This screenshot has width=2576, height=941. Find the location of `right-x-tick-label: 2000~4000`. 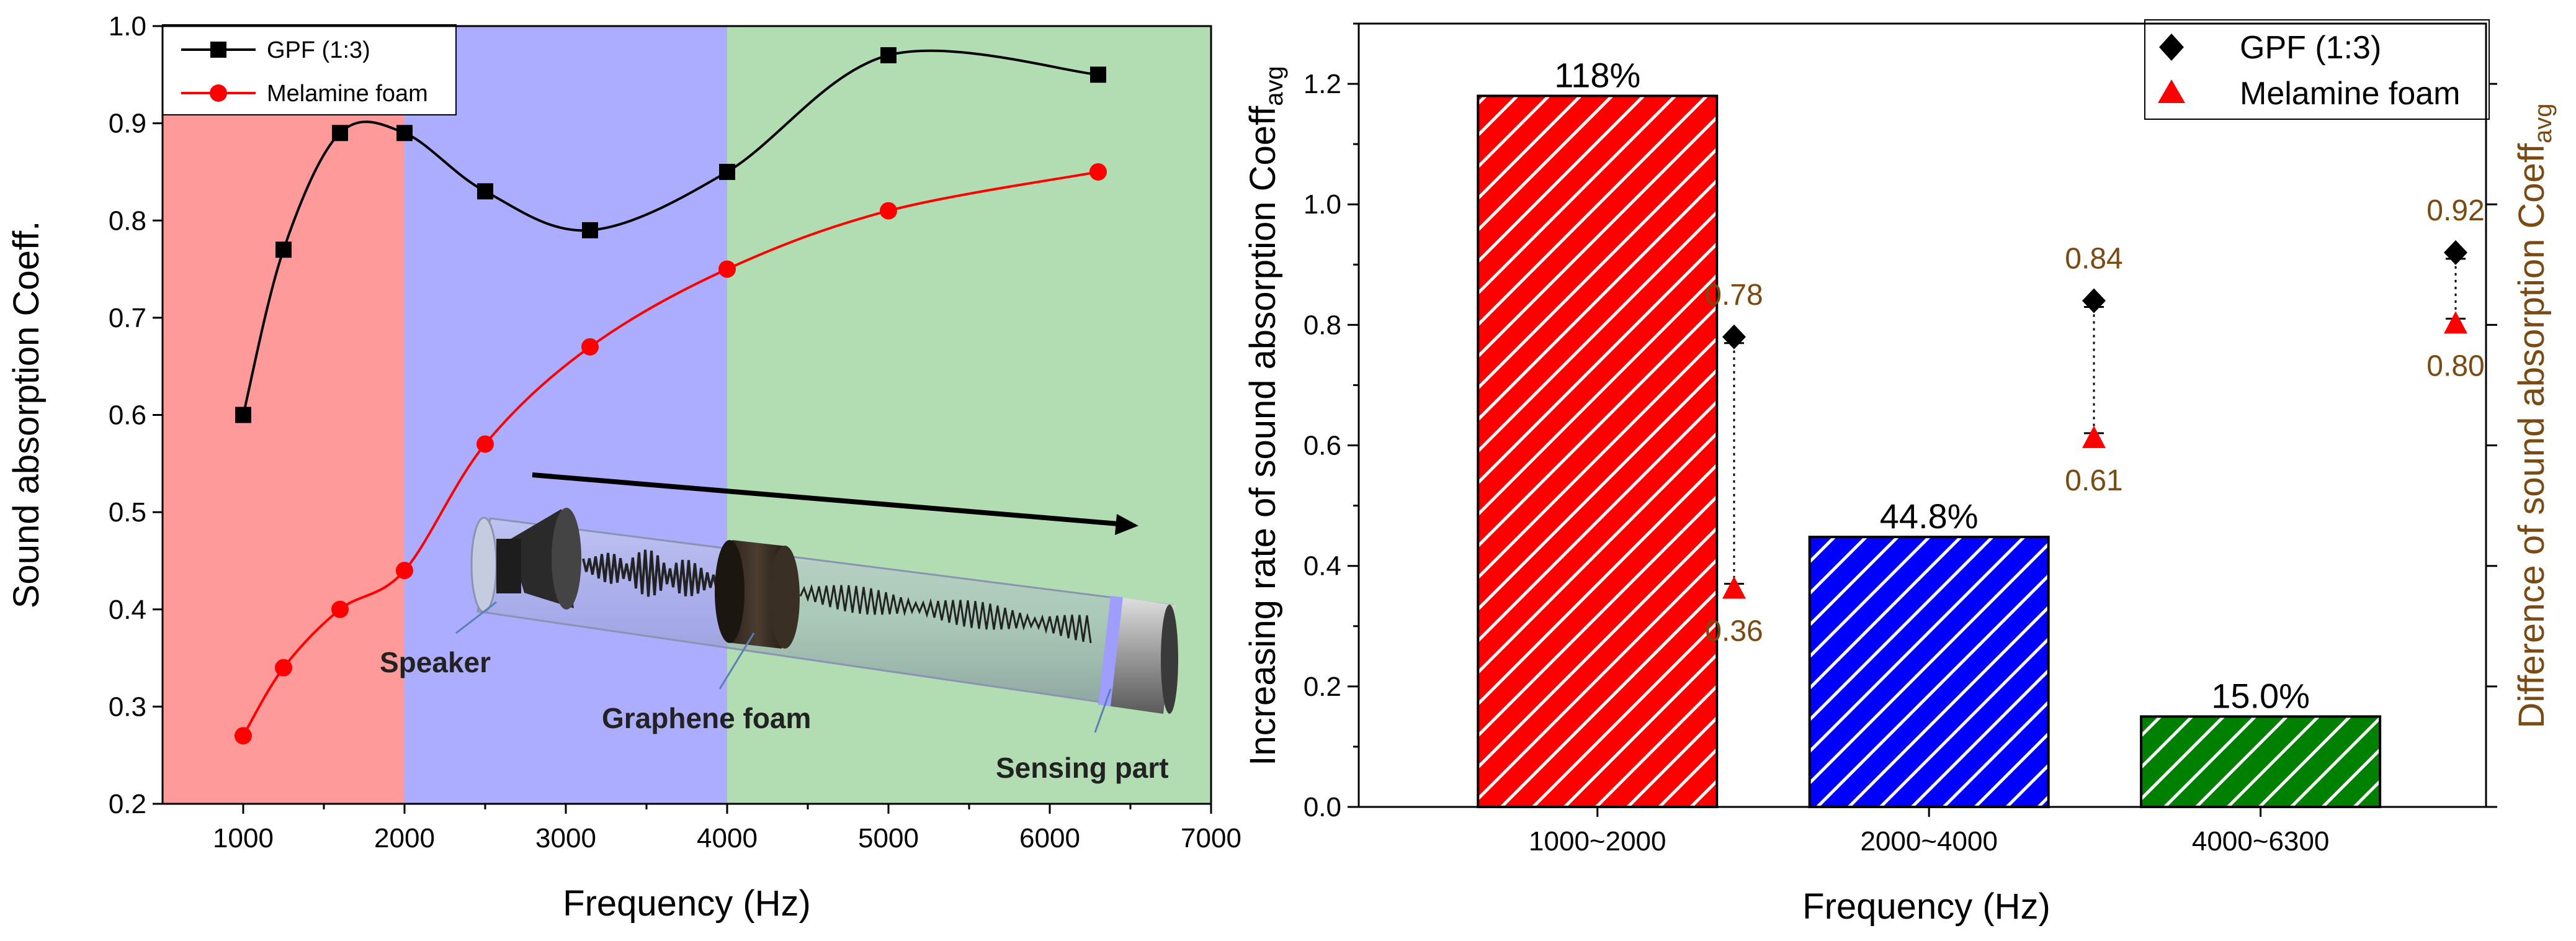

right-x-tick-label: 2000~4000 is located at coordinates (1928, 841).